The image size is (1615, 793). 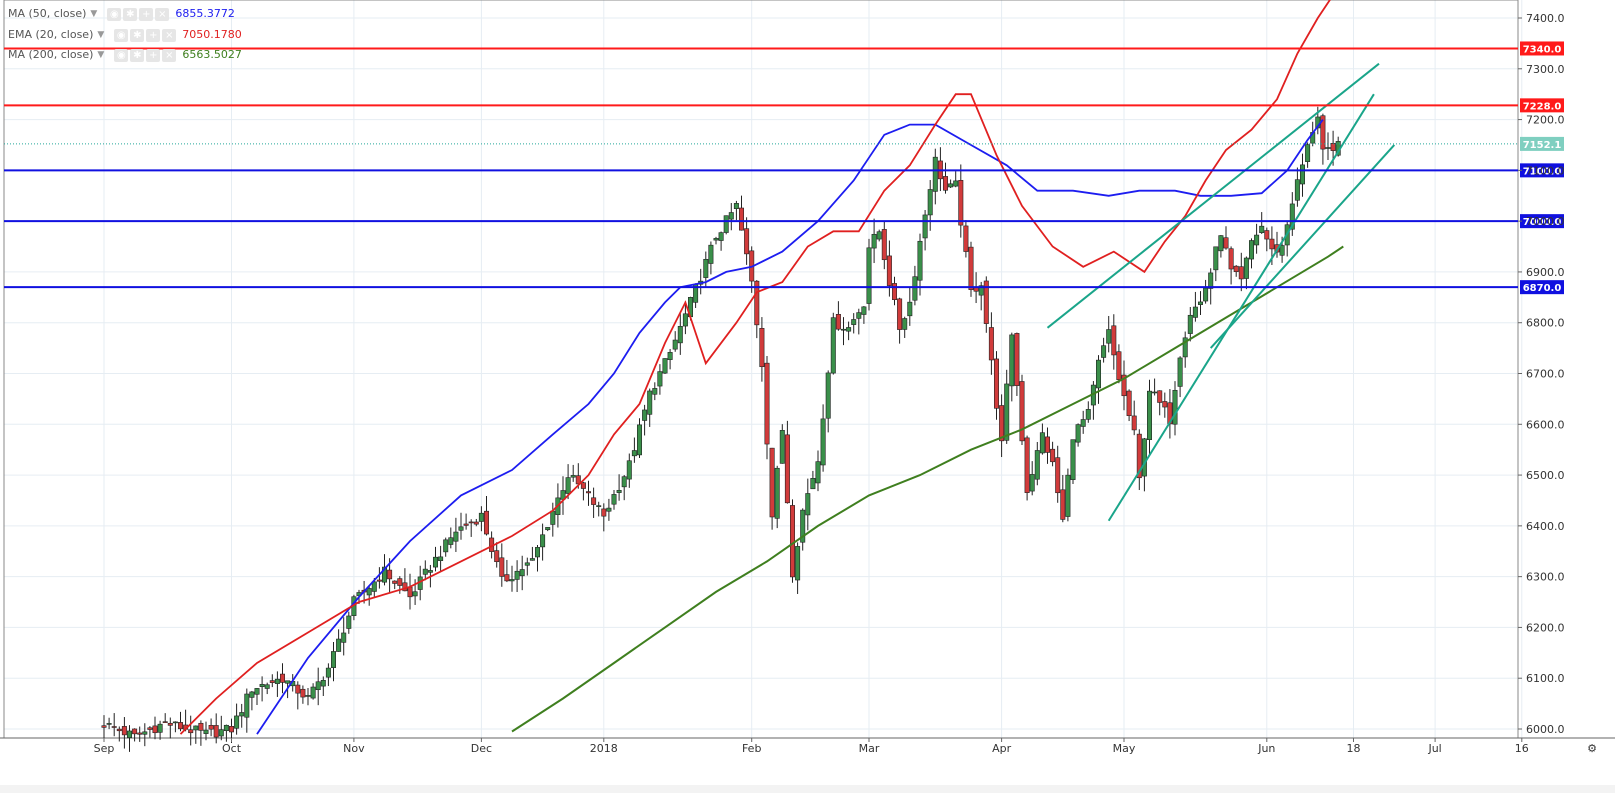 I want to click on level-tag-7340.0, so click(x=1542, y=48).